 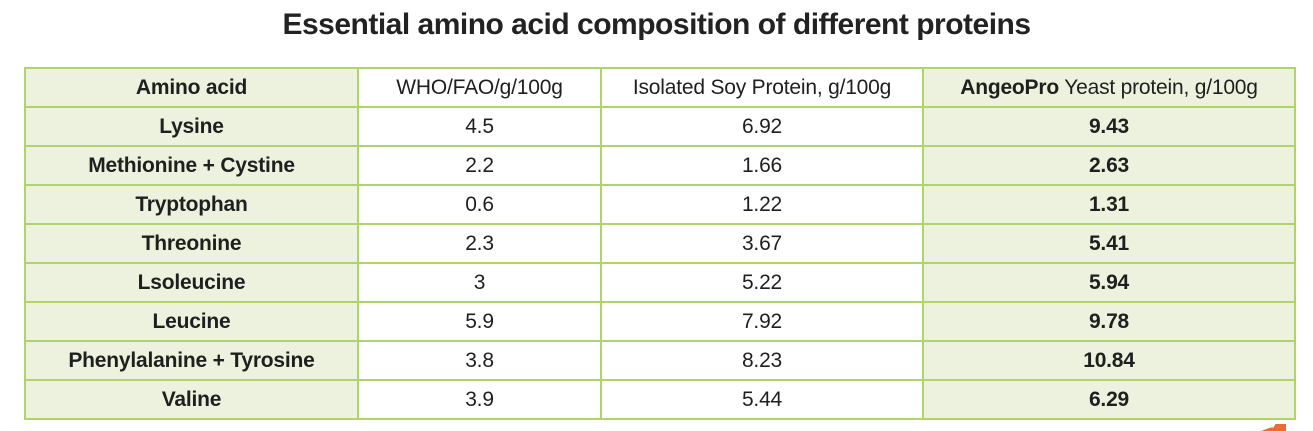 I want to click on table-row: Valine 3.9 5.44 6.29, so click(x=660, y=399).